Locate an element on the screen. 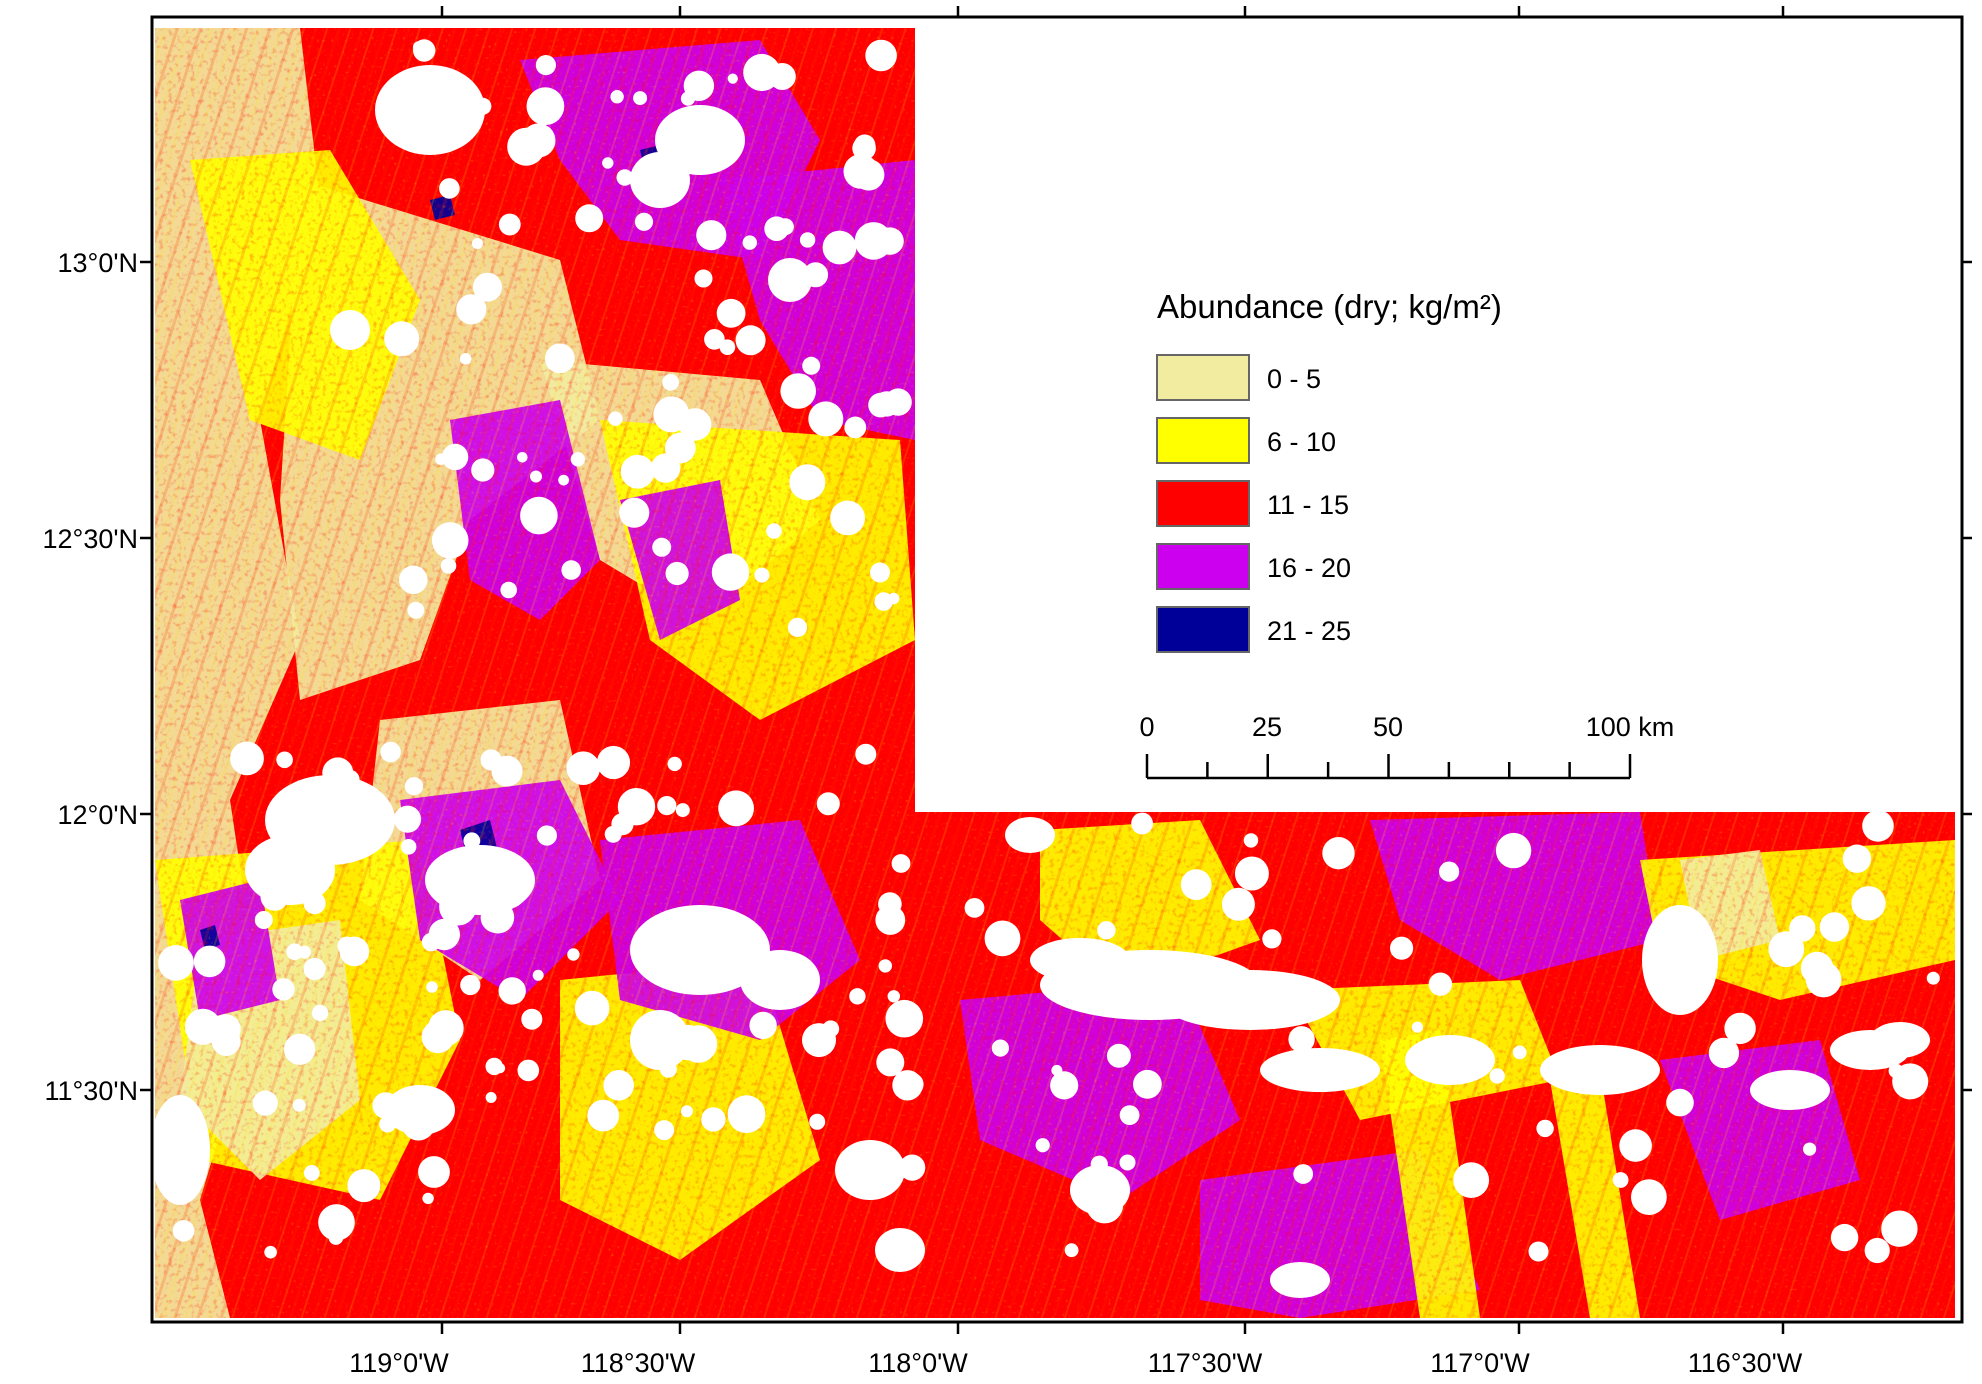  lat-label-13-0: 13°0'N is located at coordinates (98, 263).